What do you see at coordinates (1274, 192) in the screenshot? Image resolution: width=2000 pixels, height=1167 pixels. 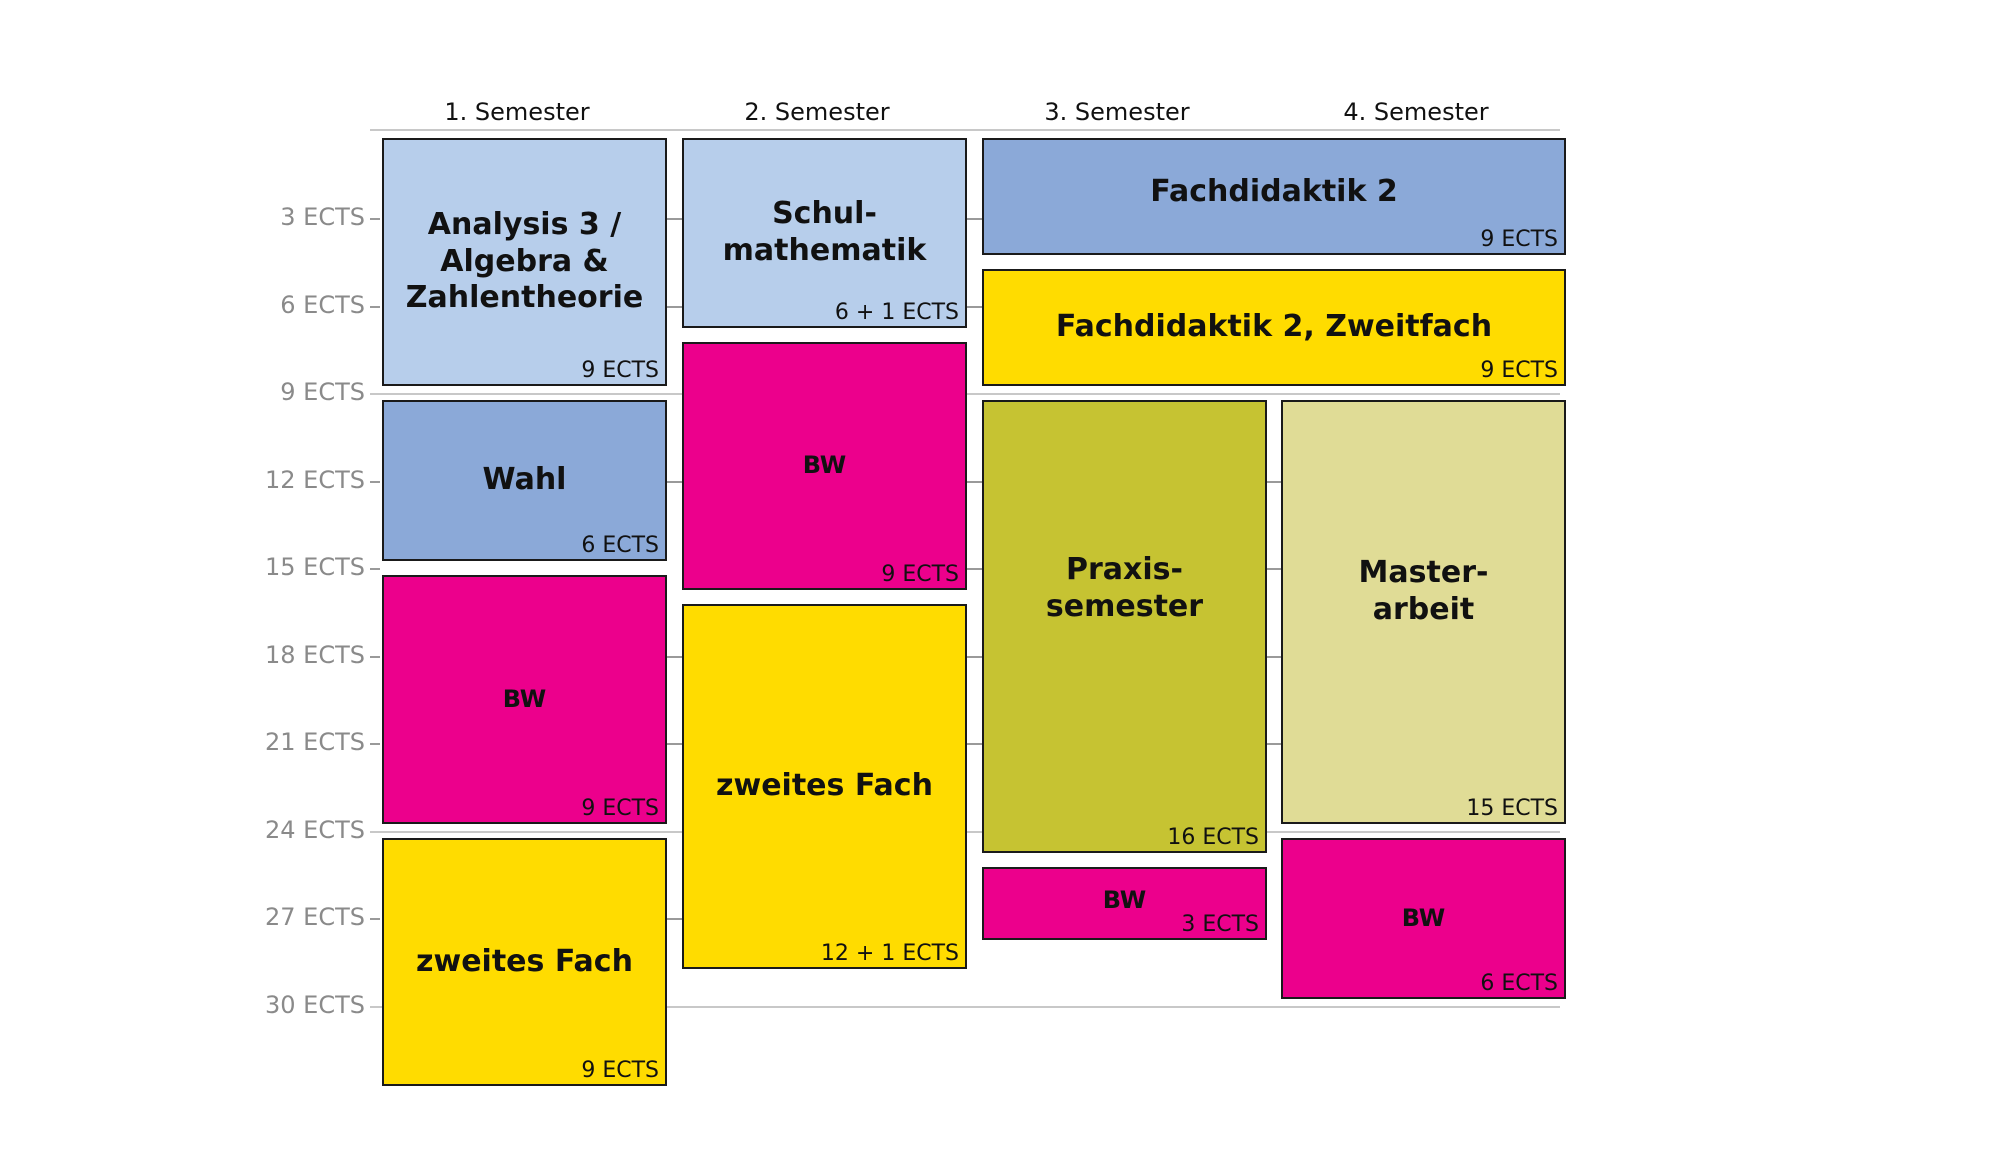 I see `module-title: Fachdidaktik 2` at bounding box center [1274, 192].